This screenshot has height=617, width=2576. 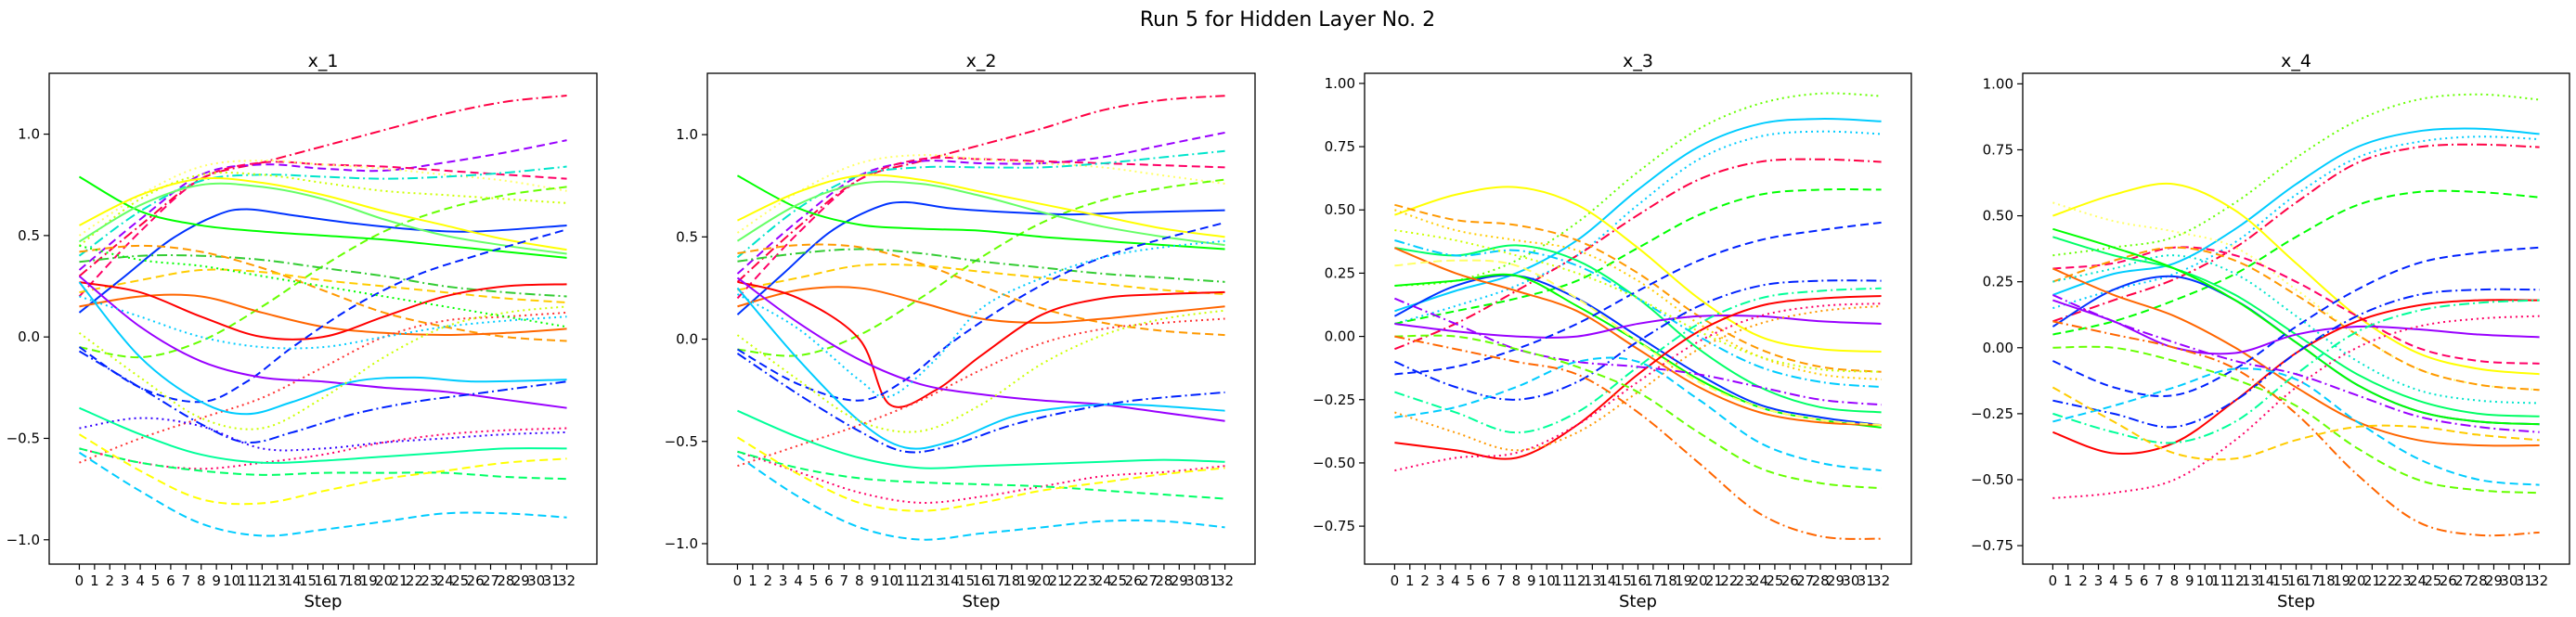 I want to click on chart-title: x_1, so click(x=323, y=61).